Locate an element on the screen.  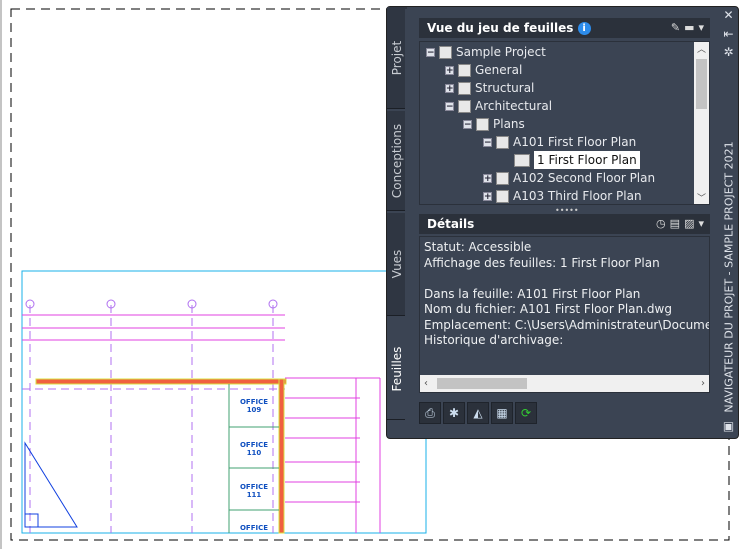
tree-label: Plans is located at coordinates (509, 124).